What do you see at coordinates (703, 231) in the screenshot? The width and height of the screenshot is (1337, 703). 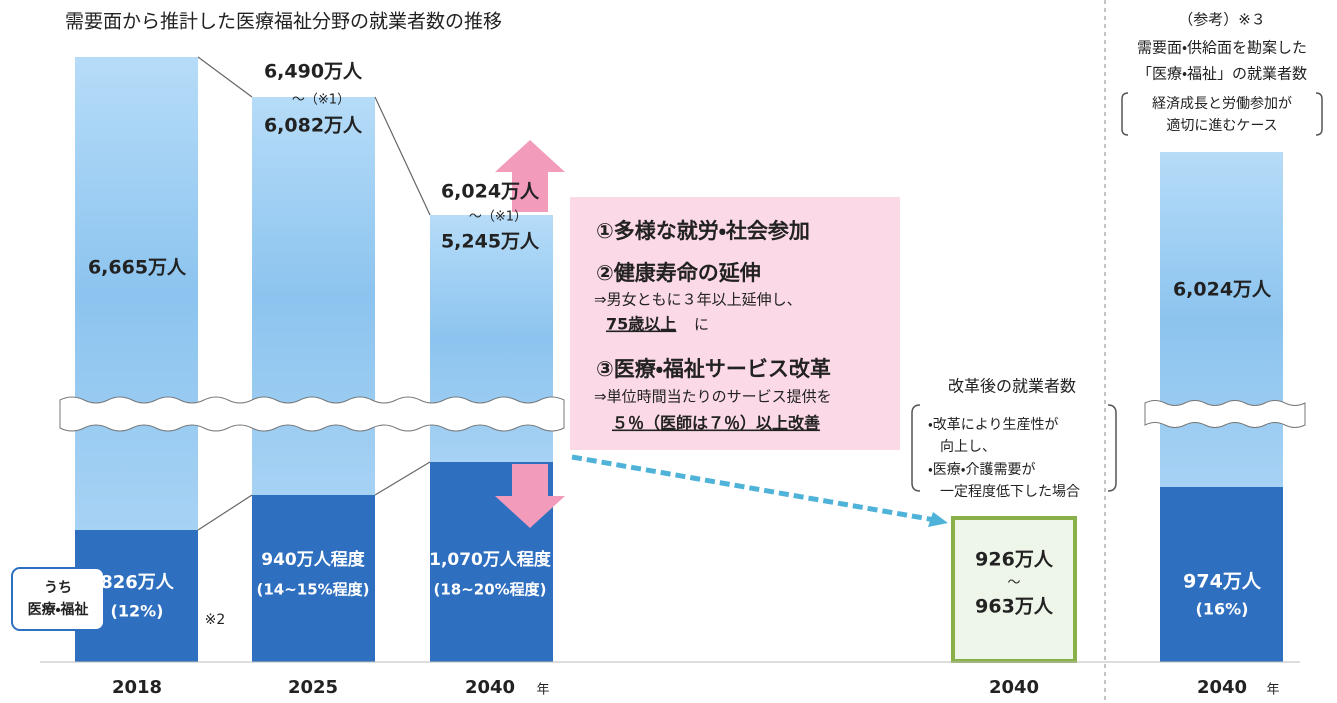 I see `measure: ①多様な就労・社会参加` at bounding box center [703, 231].